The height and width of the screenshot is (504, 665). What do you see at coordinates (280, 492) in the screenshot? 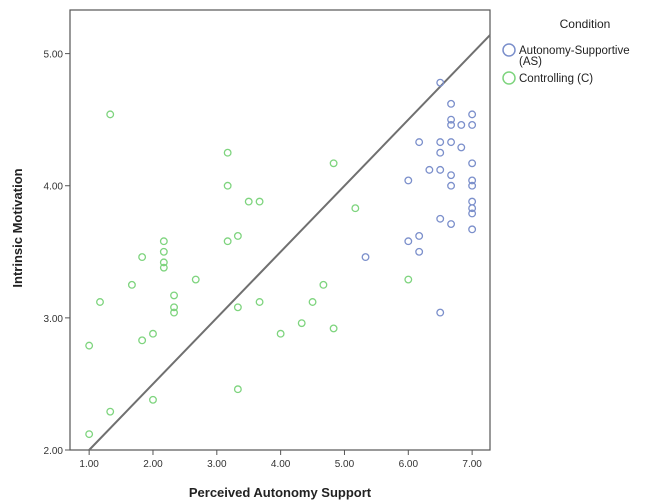
I see `x-axis-title: Perceived Autonomy Support` at bounding box center [280, 492].